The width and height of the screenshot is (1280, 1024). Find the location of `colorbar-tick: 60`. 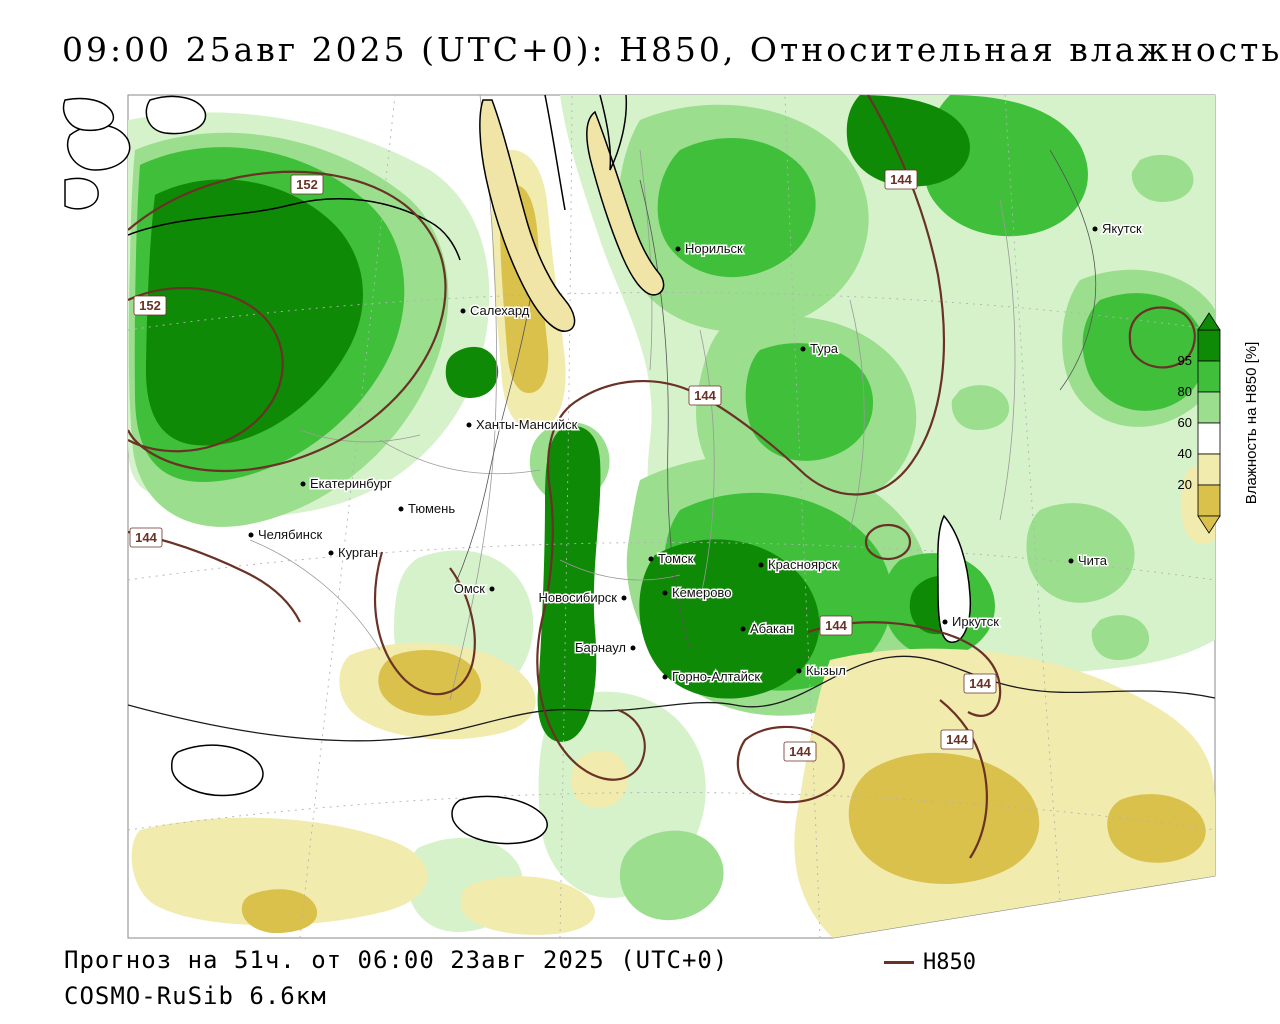

colorbar-tick: 60 is located at coordinates (1185, 422).